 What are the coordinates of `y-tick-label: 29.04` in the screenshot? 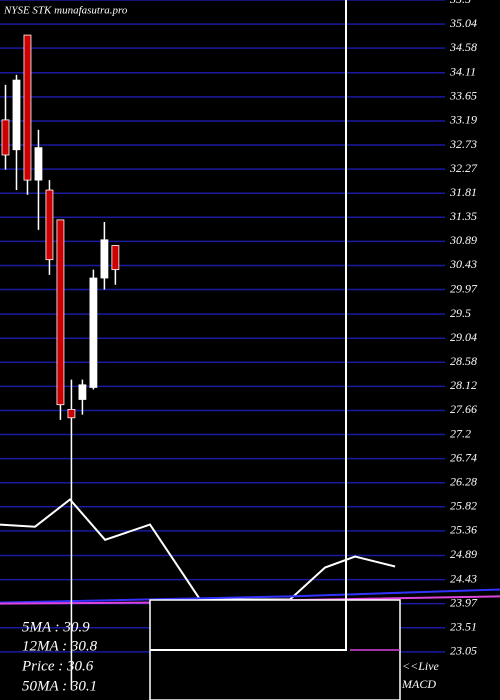 It's located at (463, 337).